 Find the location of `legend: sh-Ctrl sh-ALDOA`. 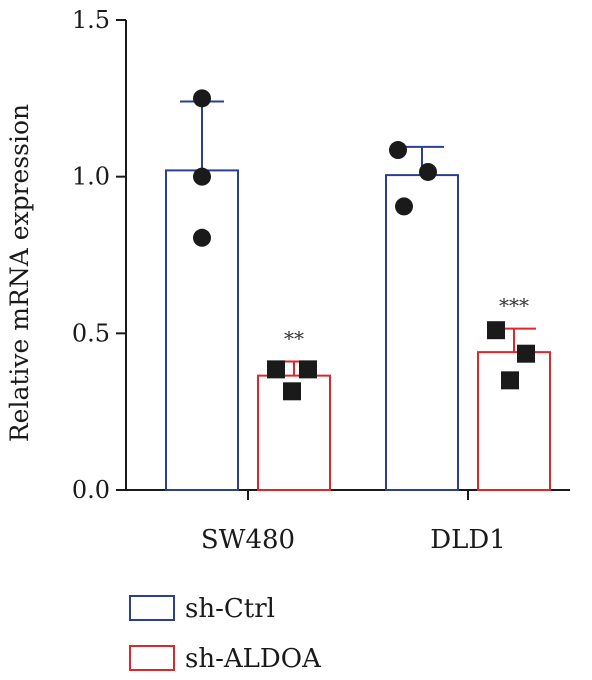

legend: sh-Ctrl sh-ALDOA is located at coordinates (225, 634).